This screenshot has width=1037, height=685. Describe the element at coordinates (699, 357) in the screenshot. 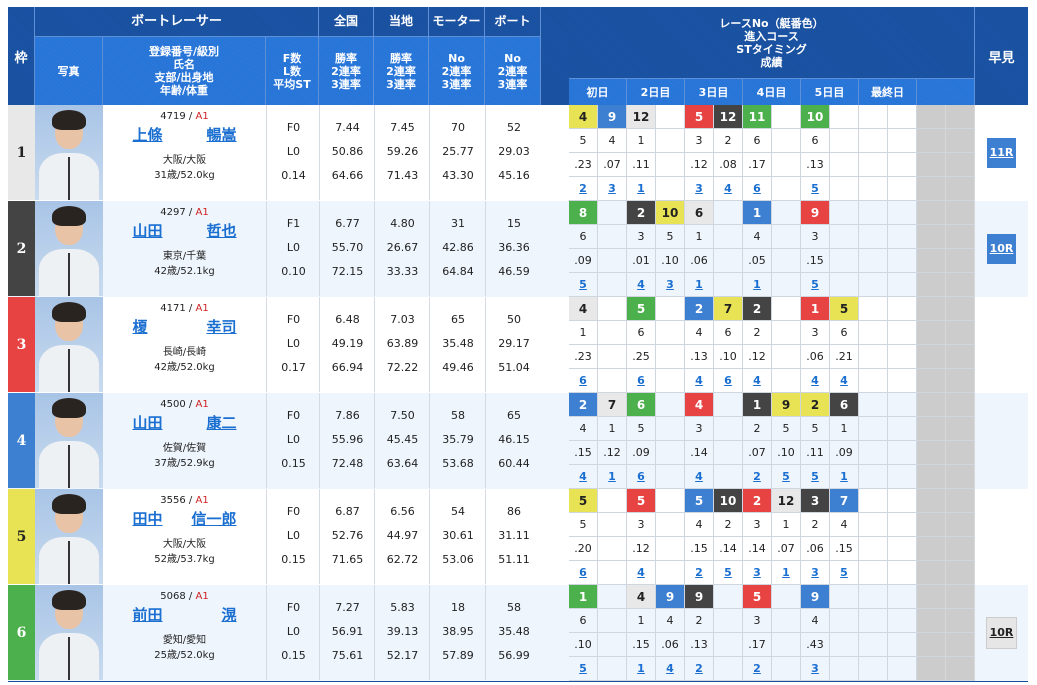

I see `st-timing: .13` at that location.